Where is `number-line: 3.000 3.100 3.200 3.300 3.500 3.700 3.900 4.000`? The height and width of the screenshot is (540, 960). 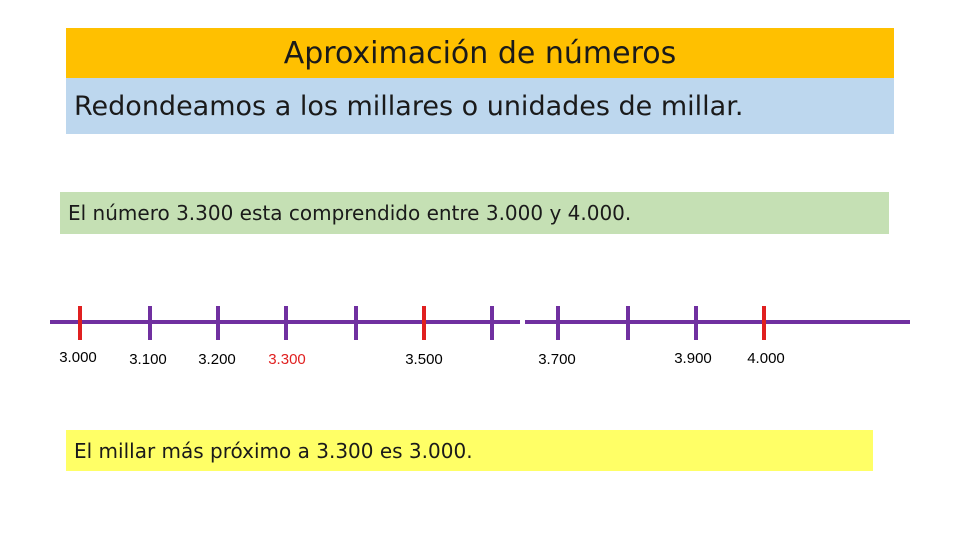 number-line: 3.000 3.100 3.200 3.300 3.500 3.700 3.900 4.000 is located at coordinates (480, 337).